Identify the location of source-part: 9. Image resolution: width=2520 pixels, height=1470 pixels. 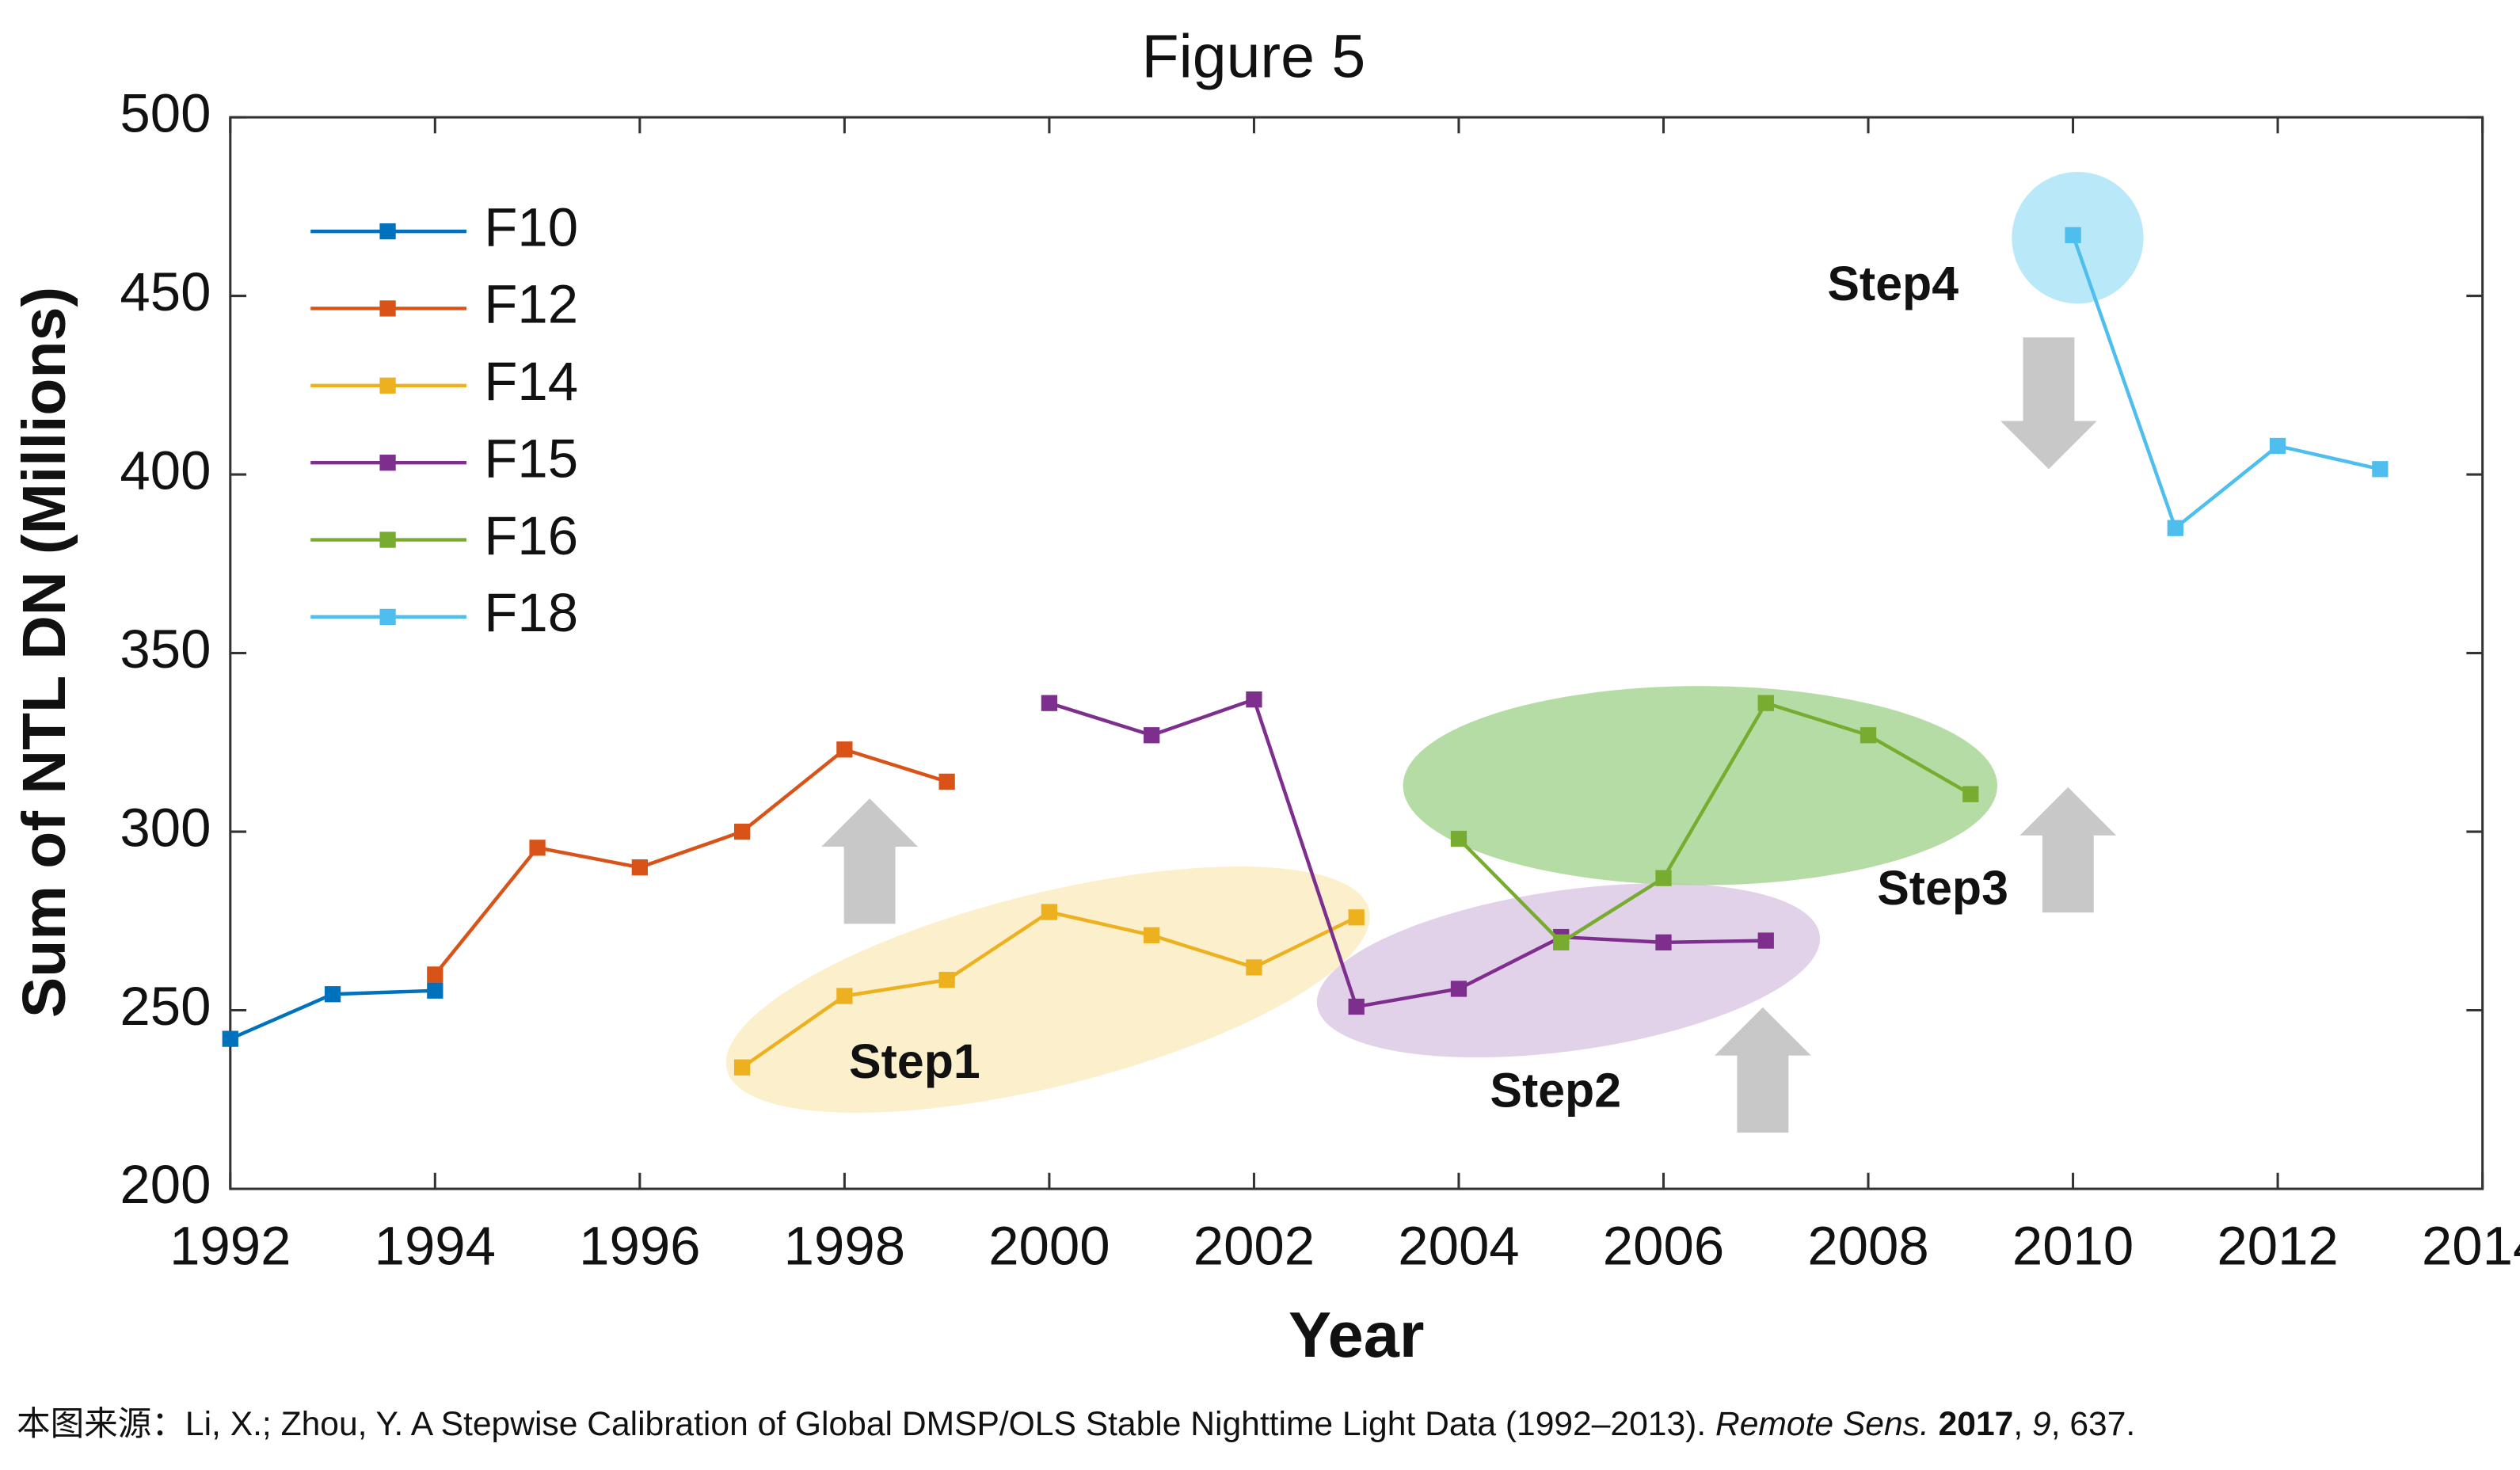
(2041, 1424).